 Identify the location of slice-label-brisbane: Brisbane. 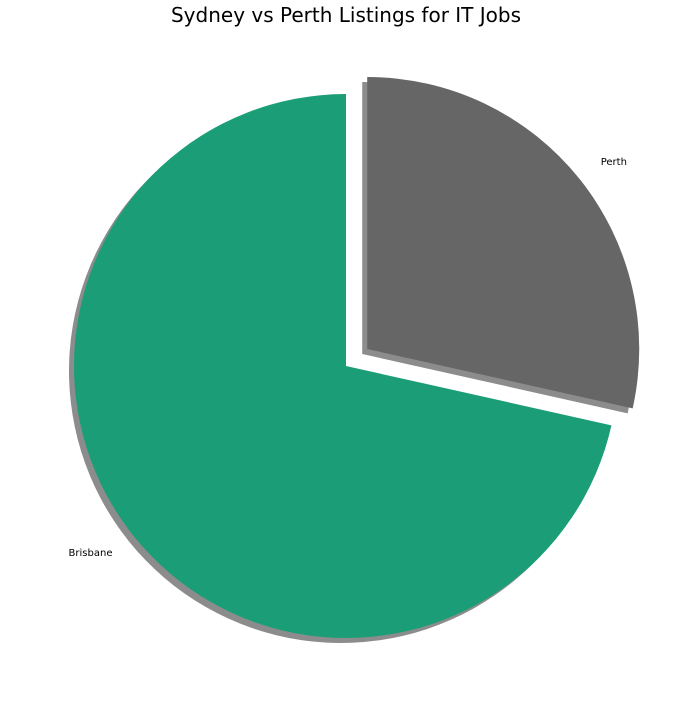
(91, 553).